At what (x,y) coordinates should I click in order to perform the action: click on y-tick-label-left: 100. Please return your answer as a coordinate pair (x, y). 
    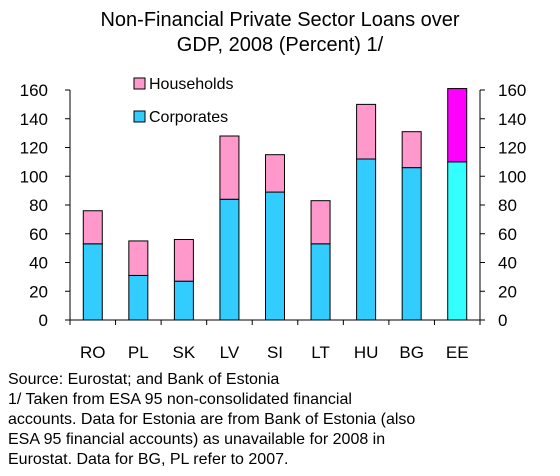
    Looking at the image, I should click on (34, 176).